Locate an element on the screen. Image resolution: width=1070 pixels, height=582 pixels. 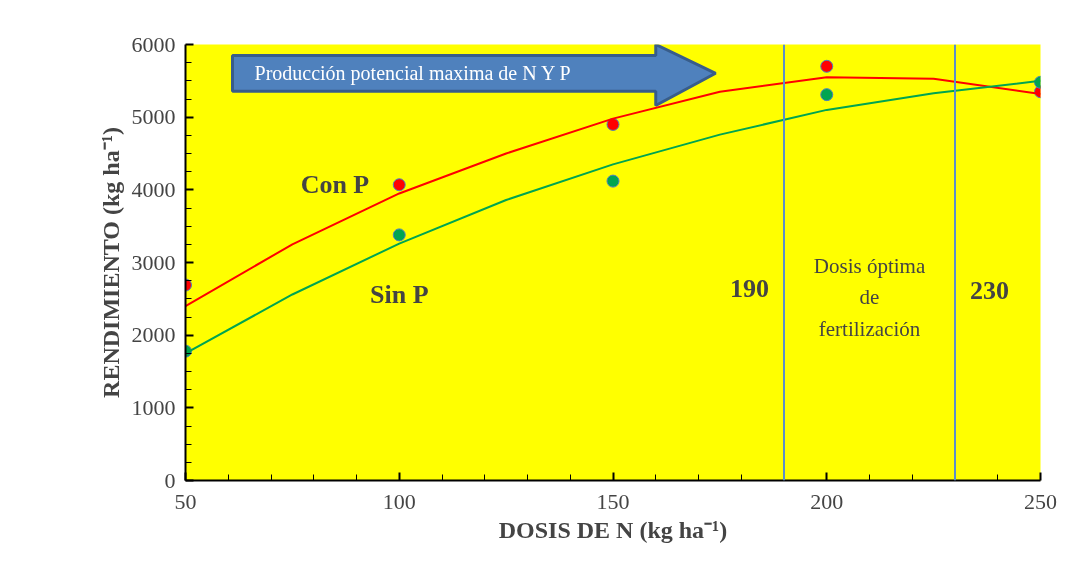
x-tick-label: 150 is located at coordinates (613, 501).